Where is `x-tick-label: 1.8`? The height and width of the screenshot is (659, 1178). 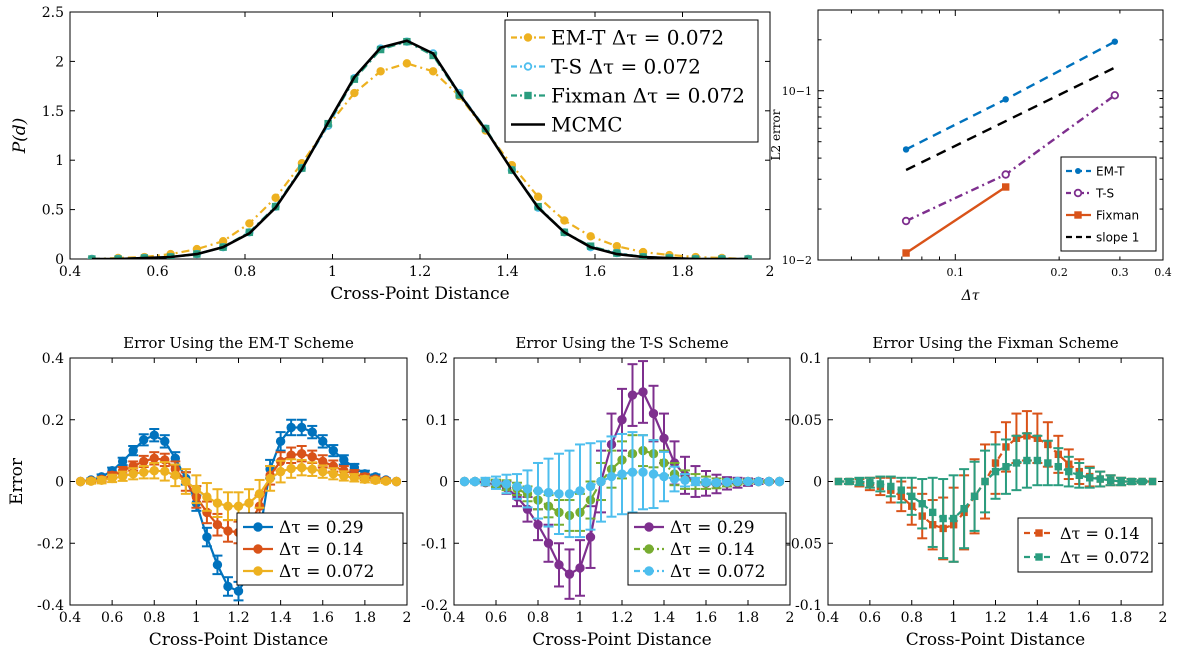
x-tick-label: 1.8 is located at coordinates (748, 618).